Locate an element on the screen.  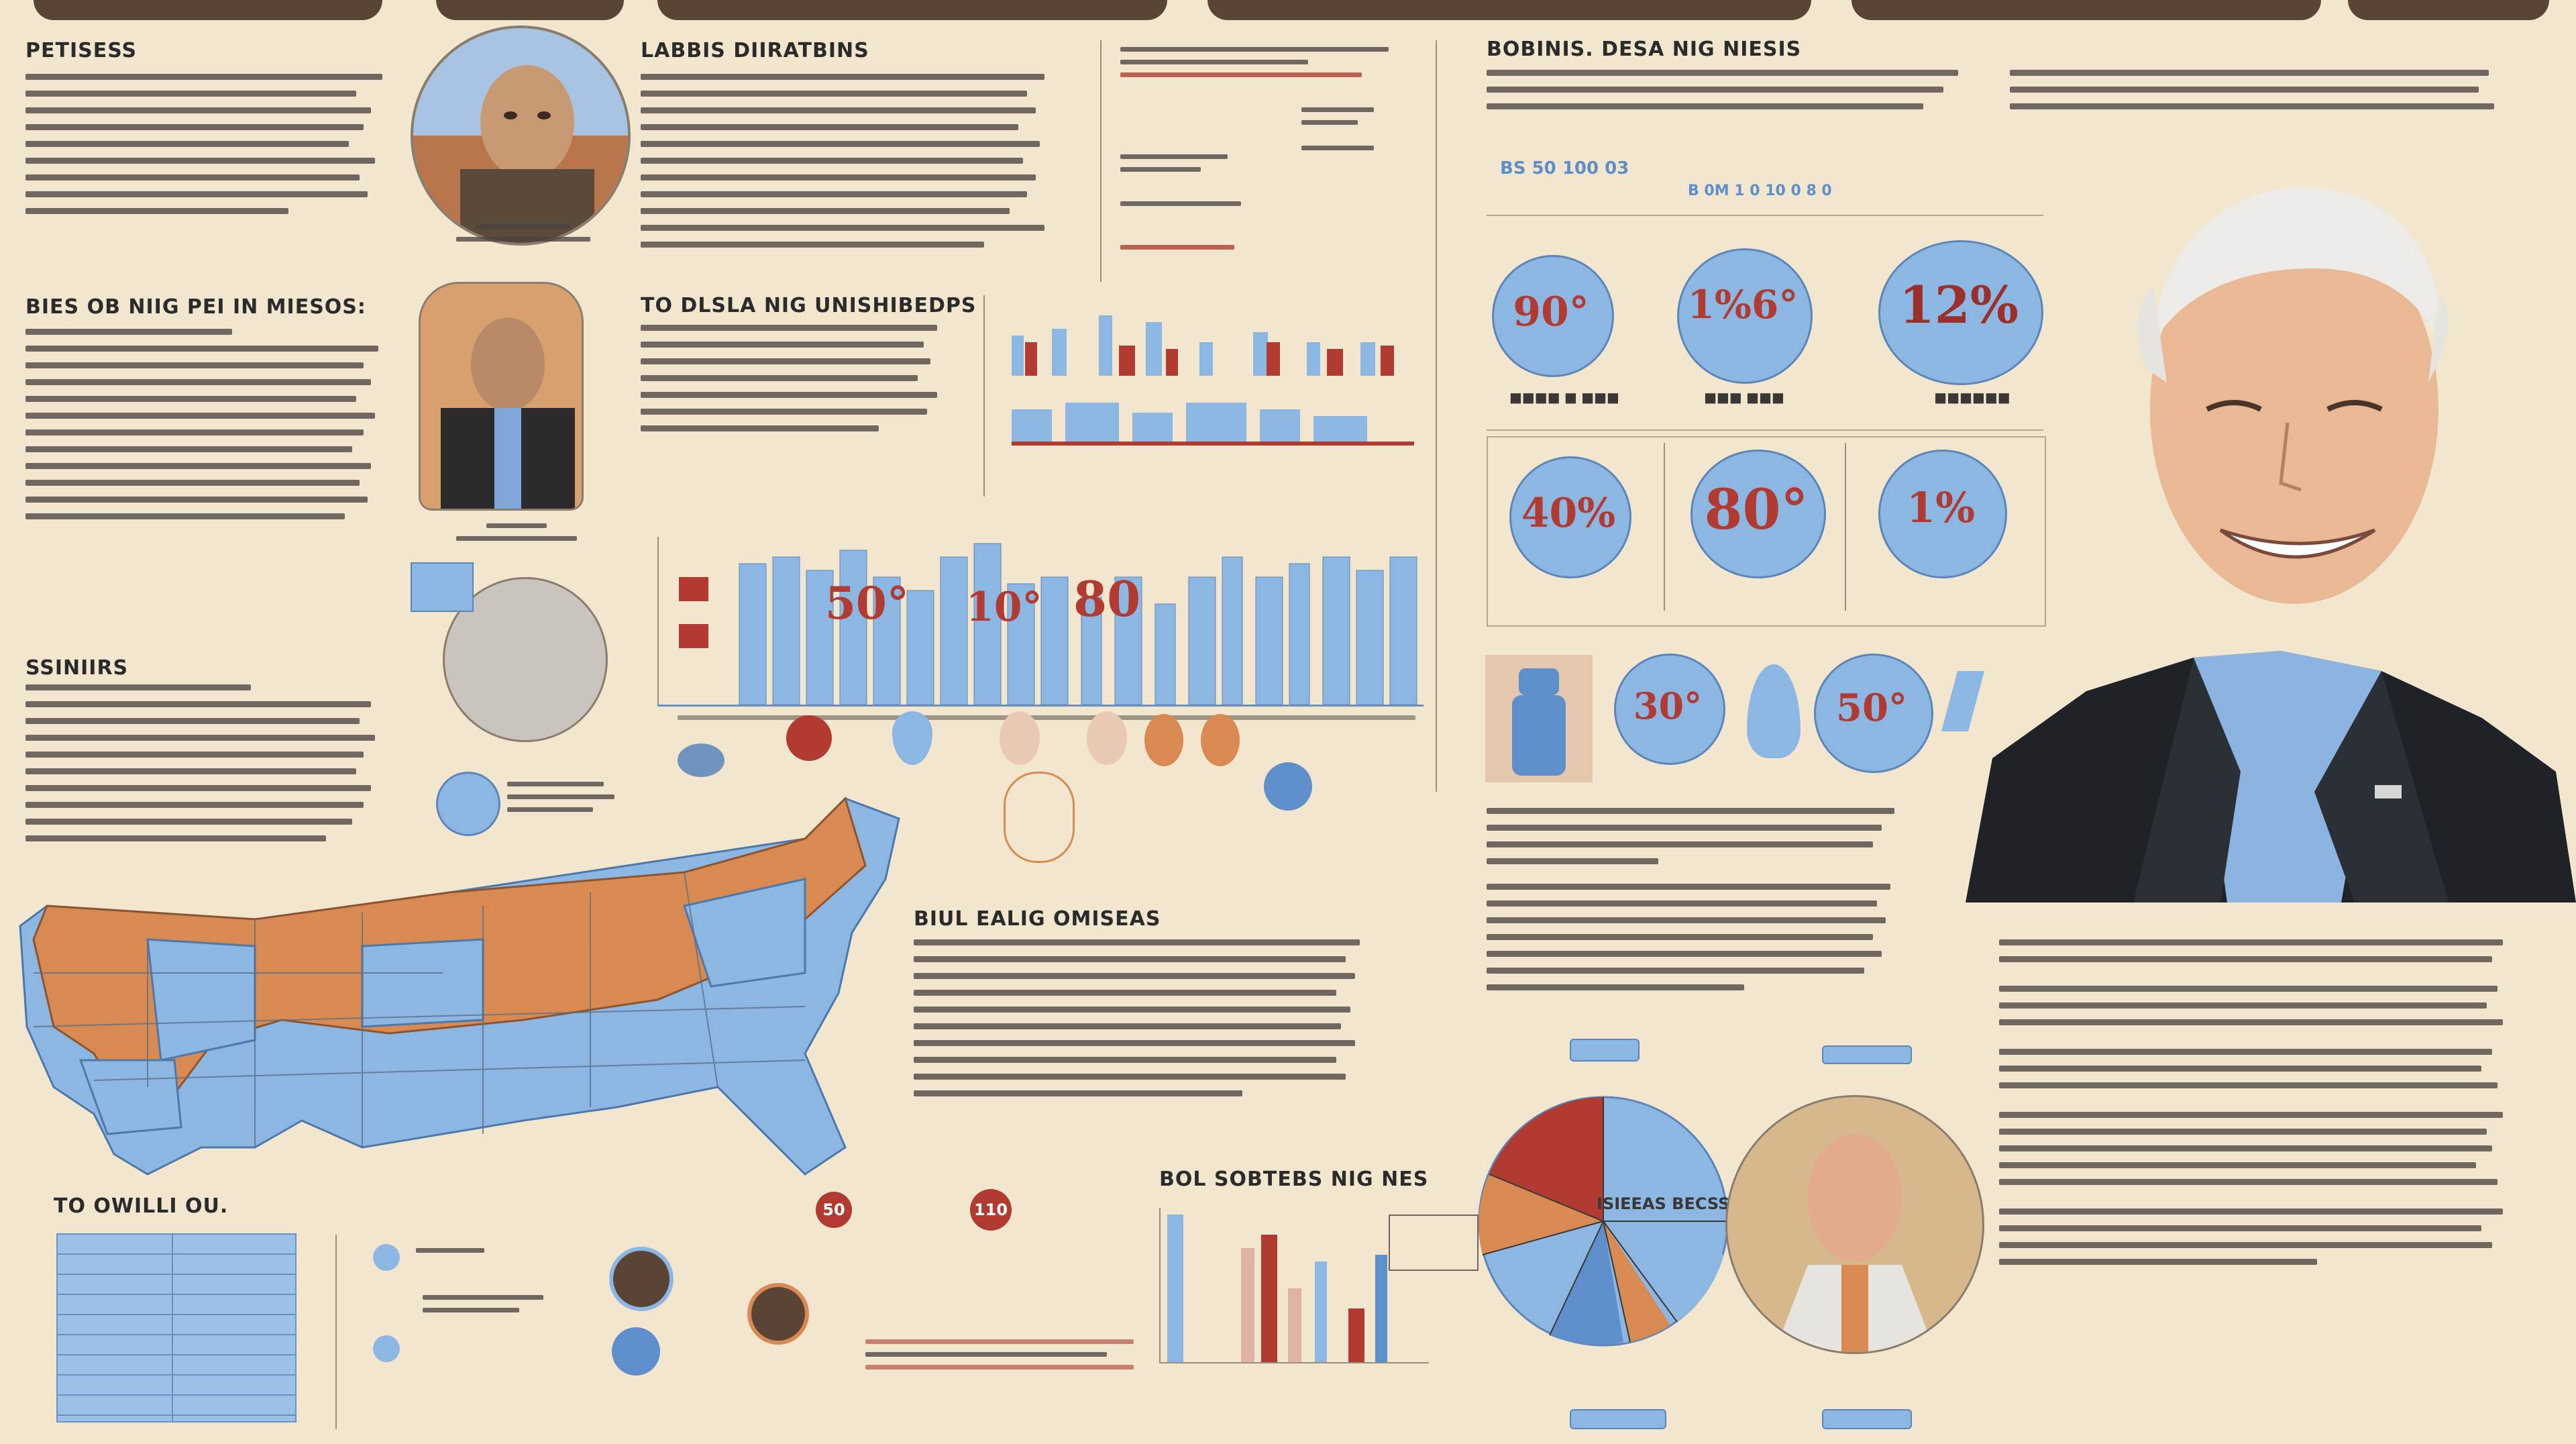
text-block-top-center is located at coordinates (855, 166).